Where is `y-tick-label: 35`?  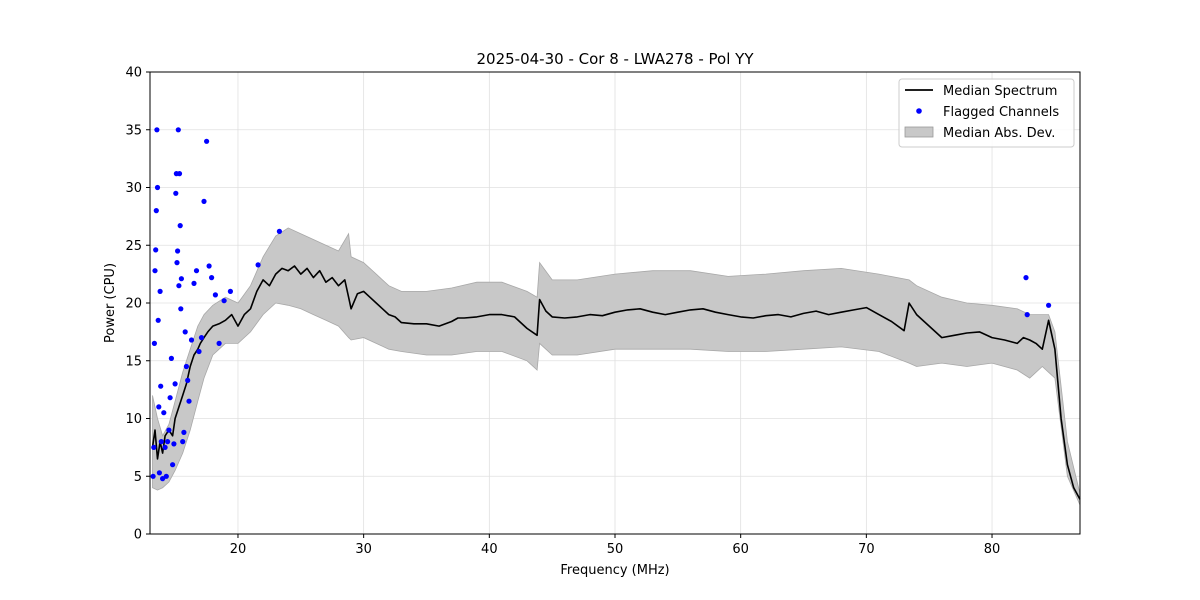 y-tick-label: 35 is located at coordinates (133, 130).